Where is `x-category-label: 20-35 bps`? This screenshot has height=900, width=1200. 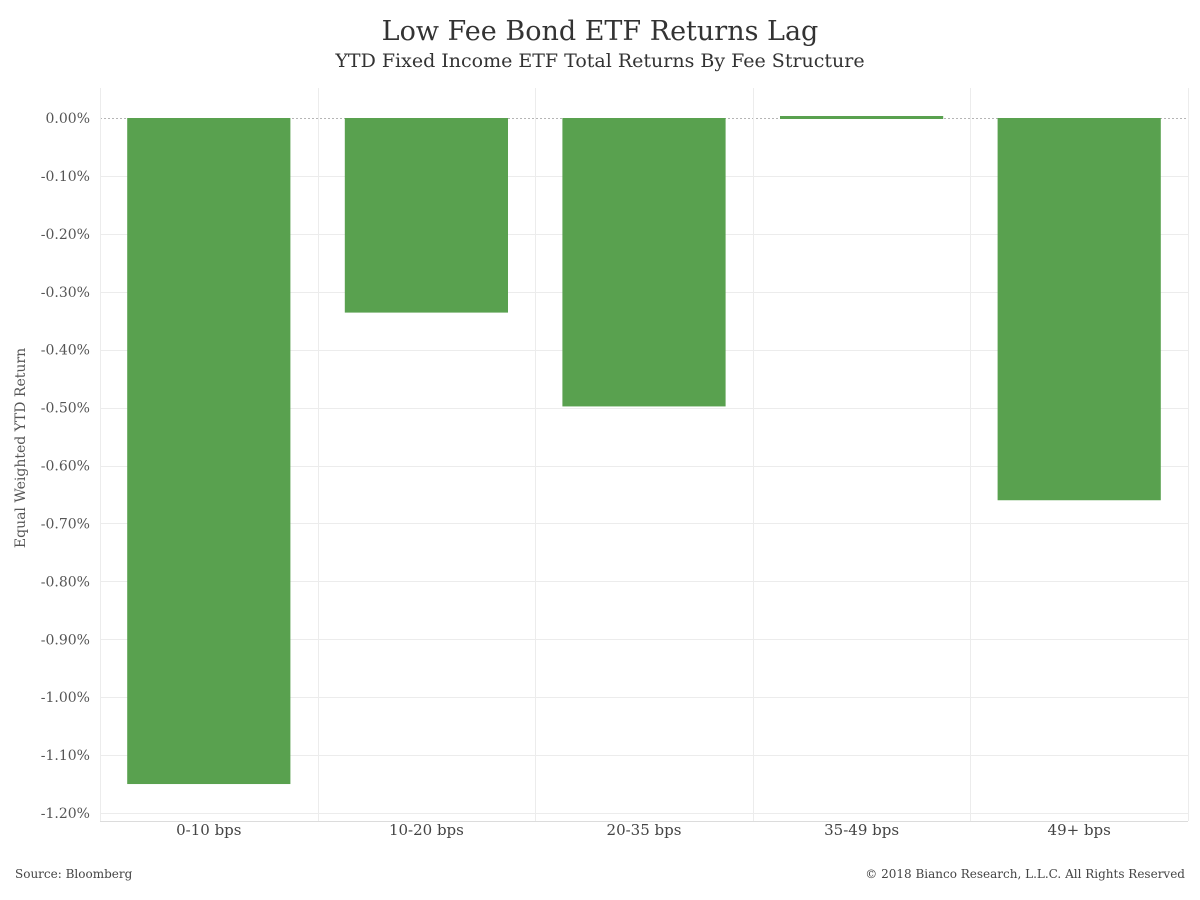
x-category-label: 20-35 bps is located at coordinates (644, 830).